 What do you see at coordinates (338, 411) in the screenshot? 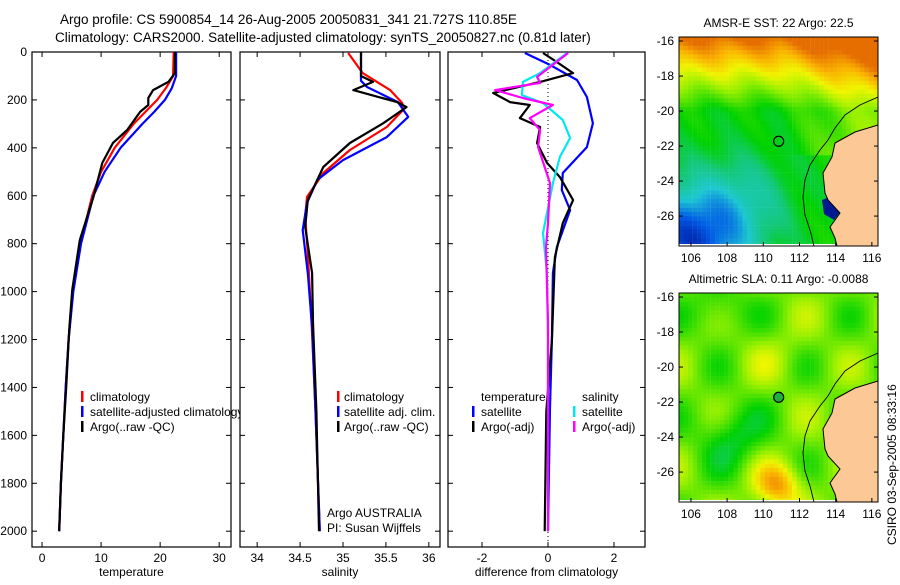
I see `legend-swatch-satellite` at bounding box center [338, 411].